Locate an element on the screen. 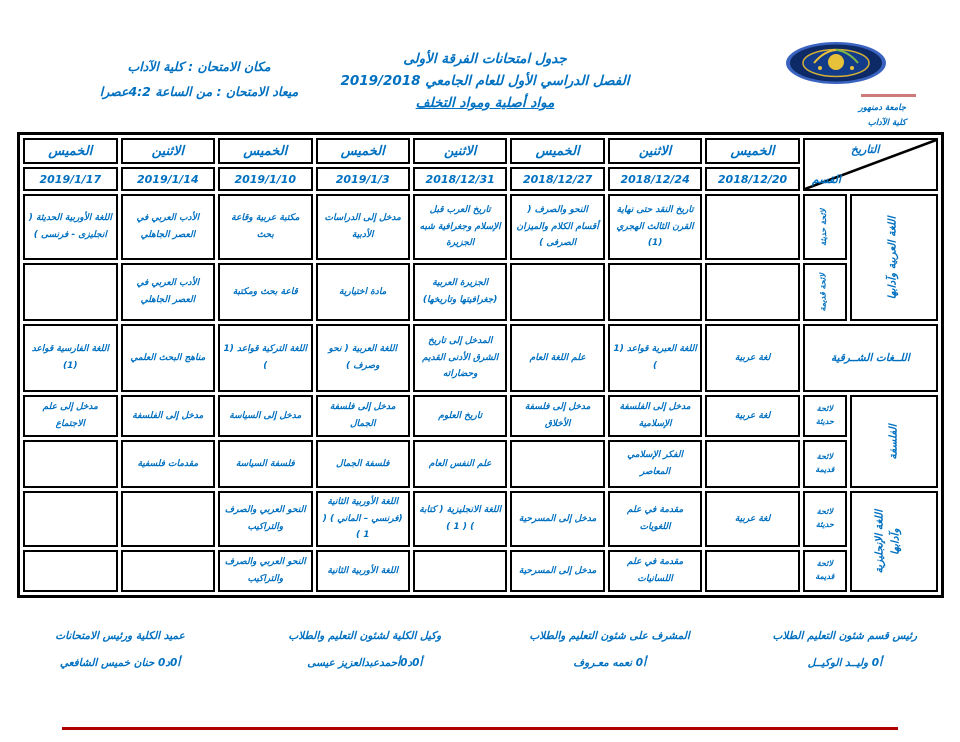 This screenshot has height=742, width=960. date-header: 2019/1/10 is located at coordinates (265, 179).